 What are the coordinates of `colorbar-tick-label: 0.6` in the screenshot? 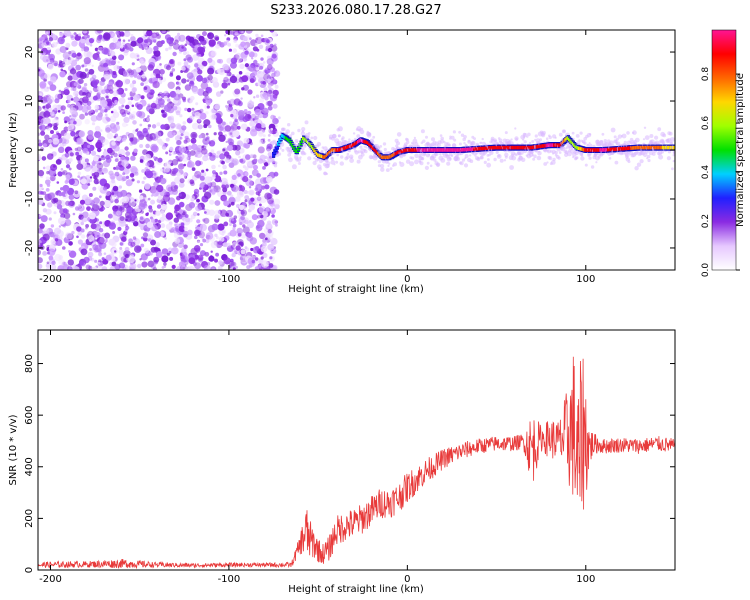 It's located at (706, 123).